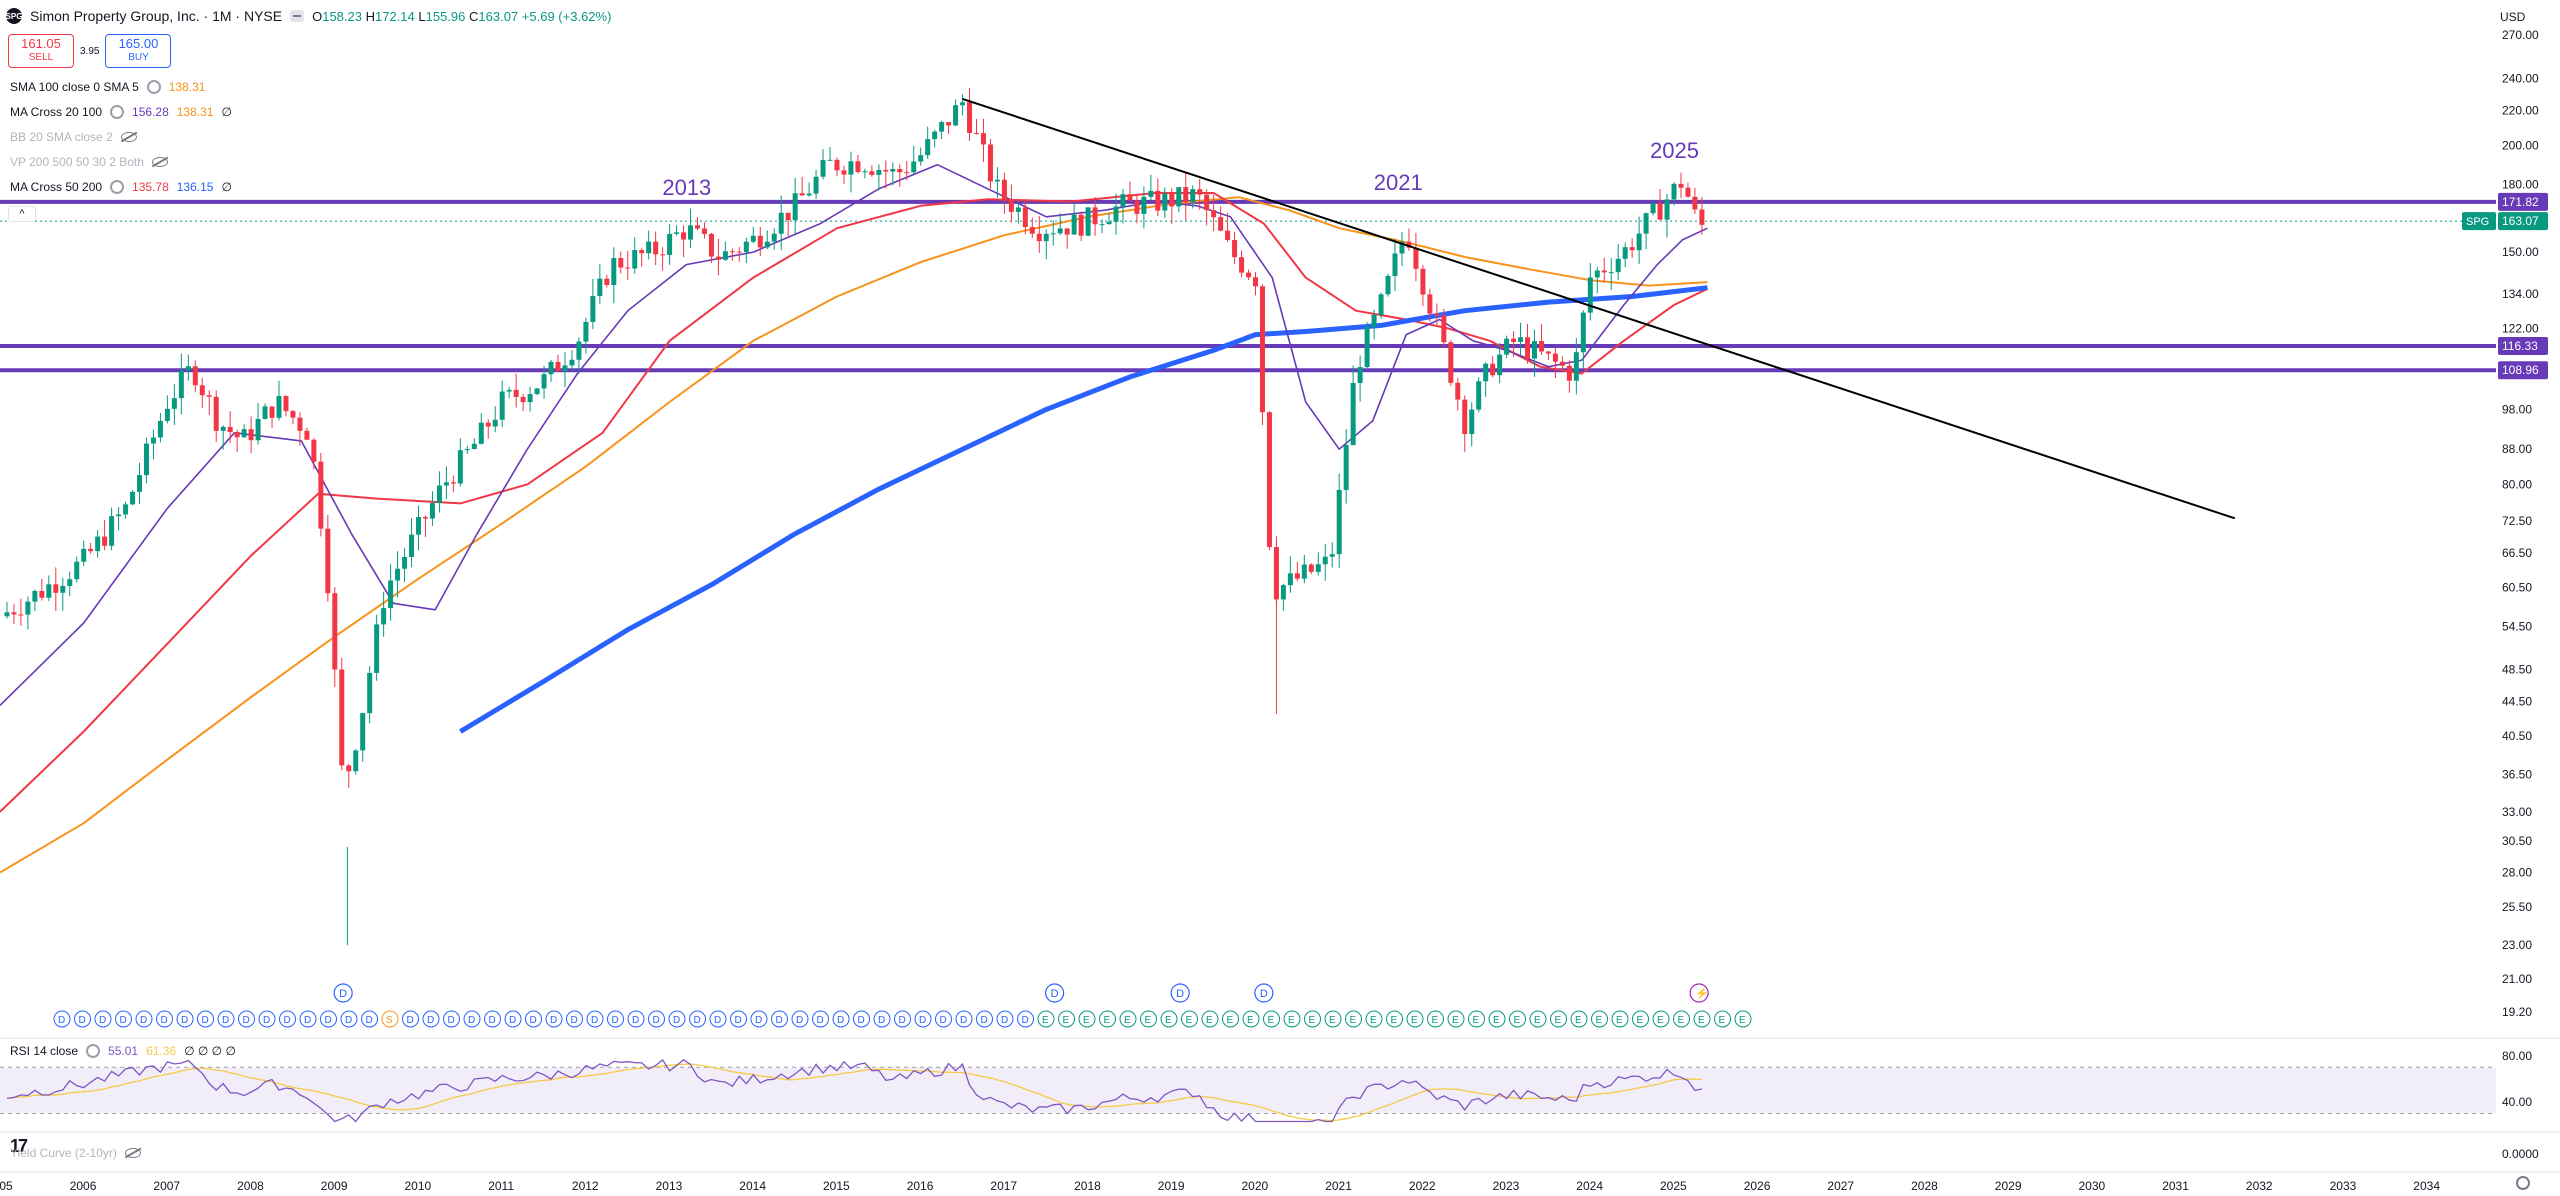 This screenshot has width=2560, height=1196. What do you see at coordinates (161, 1051) in the screenshot?
I see `rsi-ma-value: 61.36` at bounding box center [161, 1051].